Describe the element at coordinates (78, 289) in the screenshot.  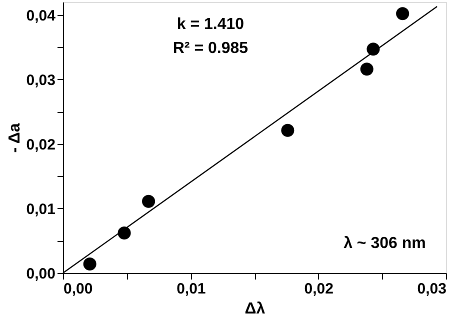
I see `x-tick-label: 0,00` at that location.